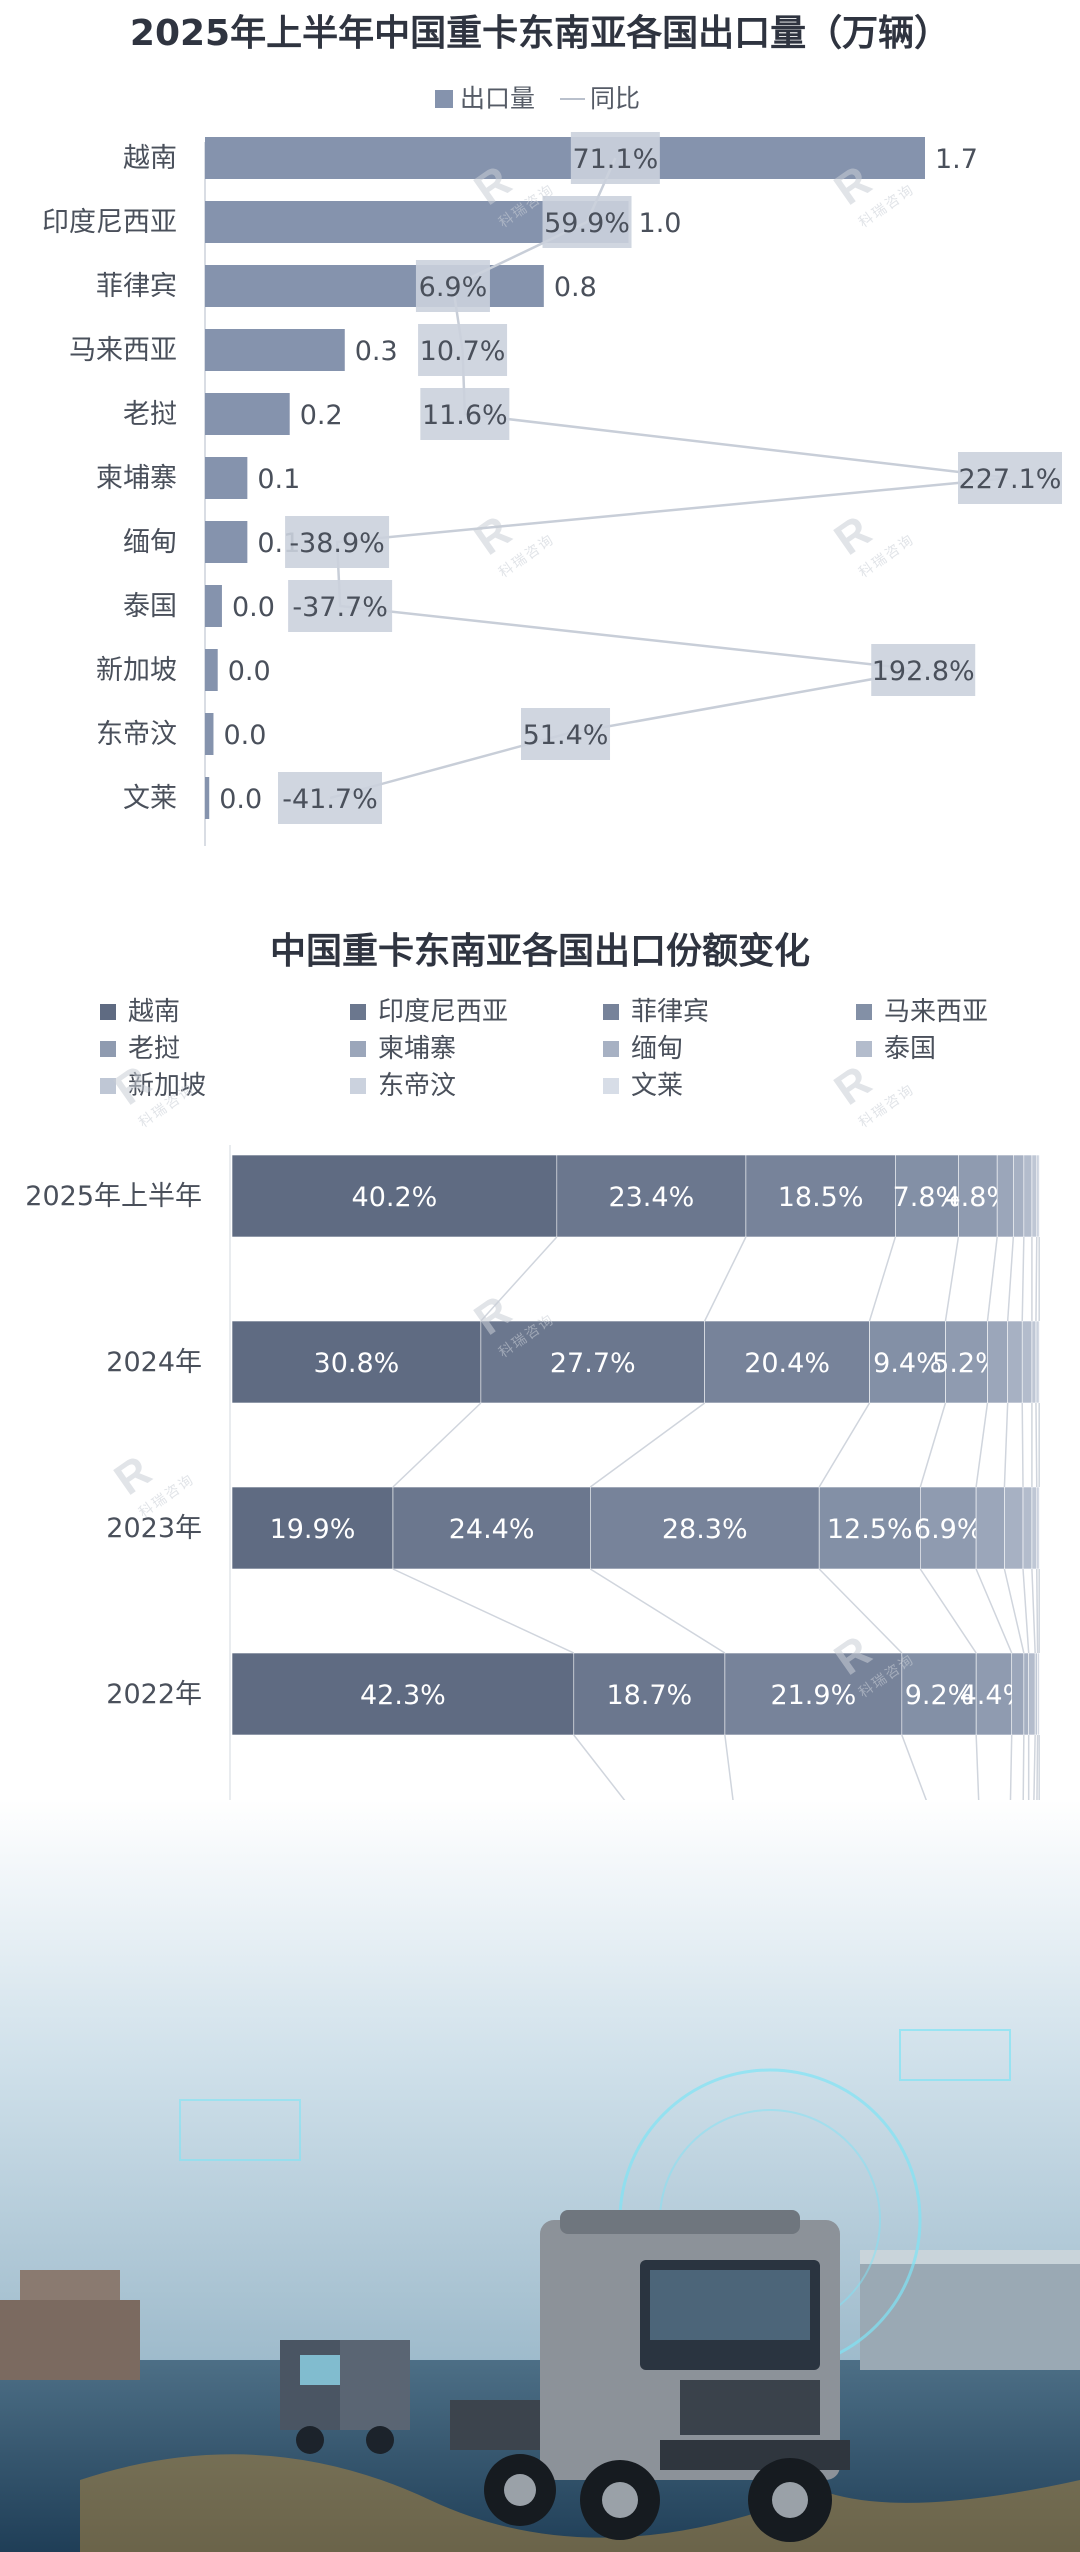 Image resolution: width=1080 pixels, height=2552 pixels. What do you see at coordinates (910, 1049) in the screenshot?
I see `legend-label: 泰国` at bounding box center [910, 1049].